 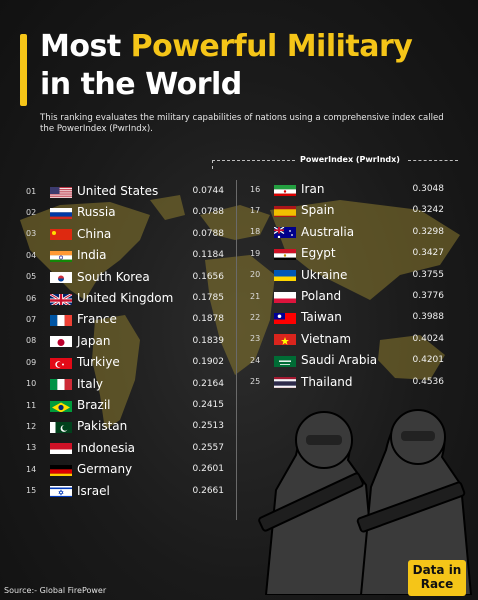 I want to click on brand-logo: Data in Race, so click(x=437, y=578).